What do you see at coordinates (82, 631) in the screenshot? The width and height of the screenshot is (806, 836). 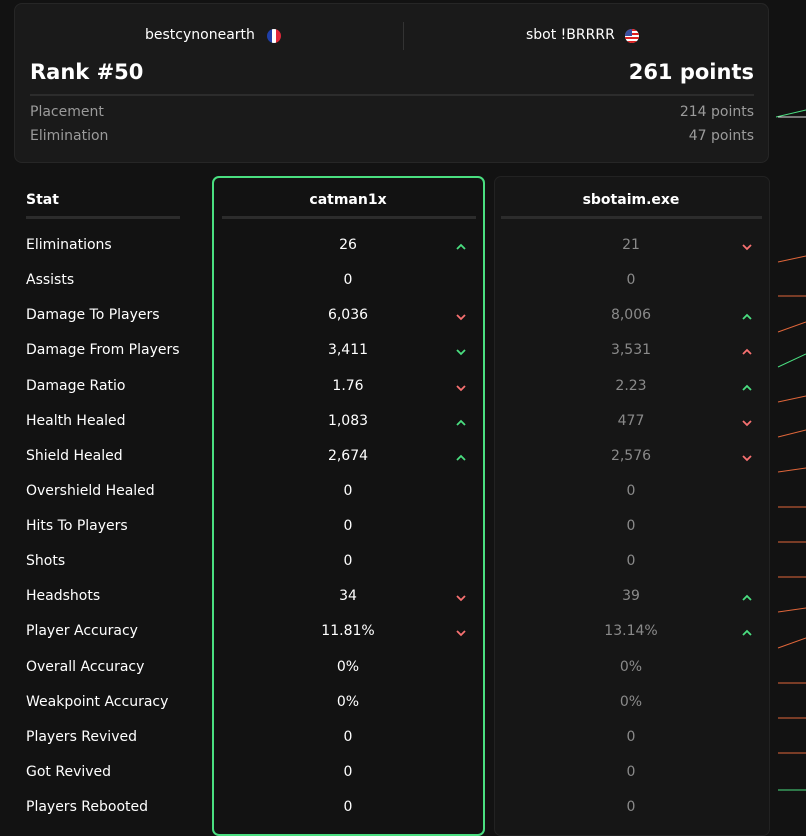 I see `stat-label: Player Accuracy` at bounding box center [82, 631].